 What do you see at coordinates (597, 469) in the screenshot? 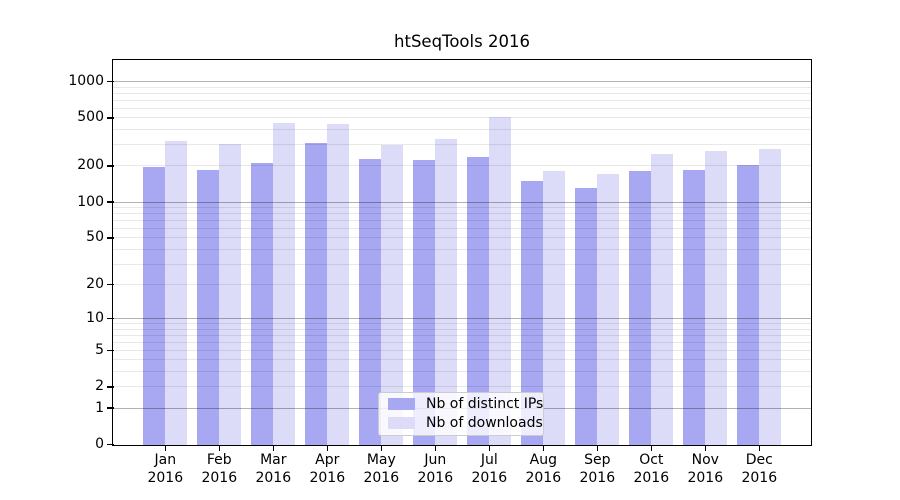
I see `x-tick-label-sep: Sep 2016` at bounding box center [597, 469].